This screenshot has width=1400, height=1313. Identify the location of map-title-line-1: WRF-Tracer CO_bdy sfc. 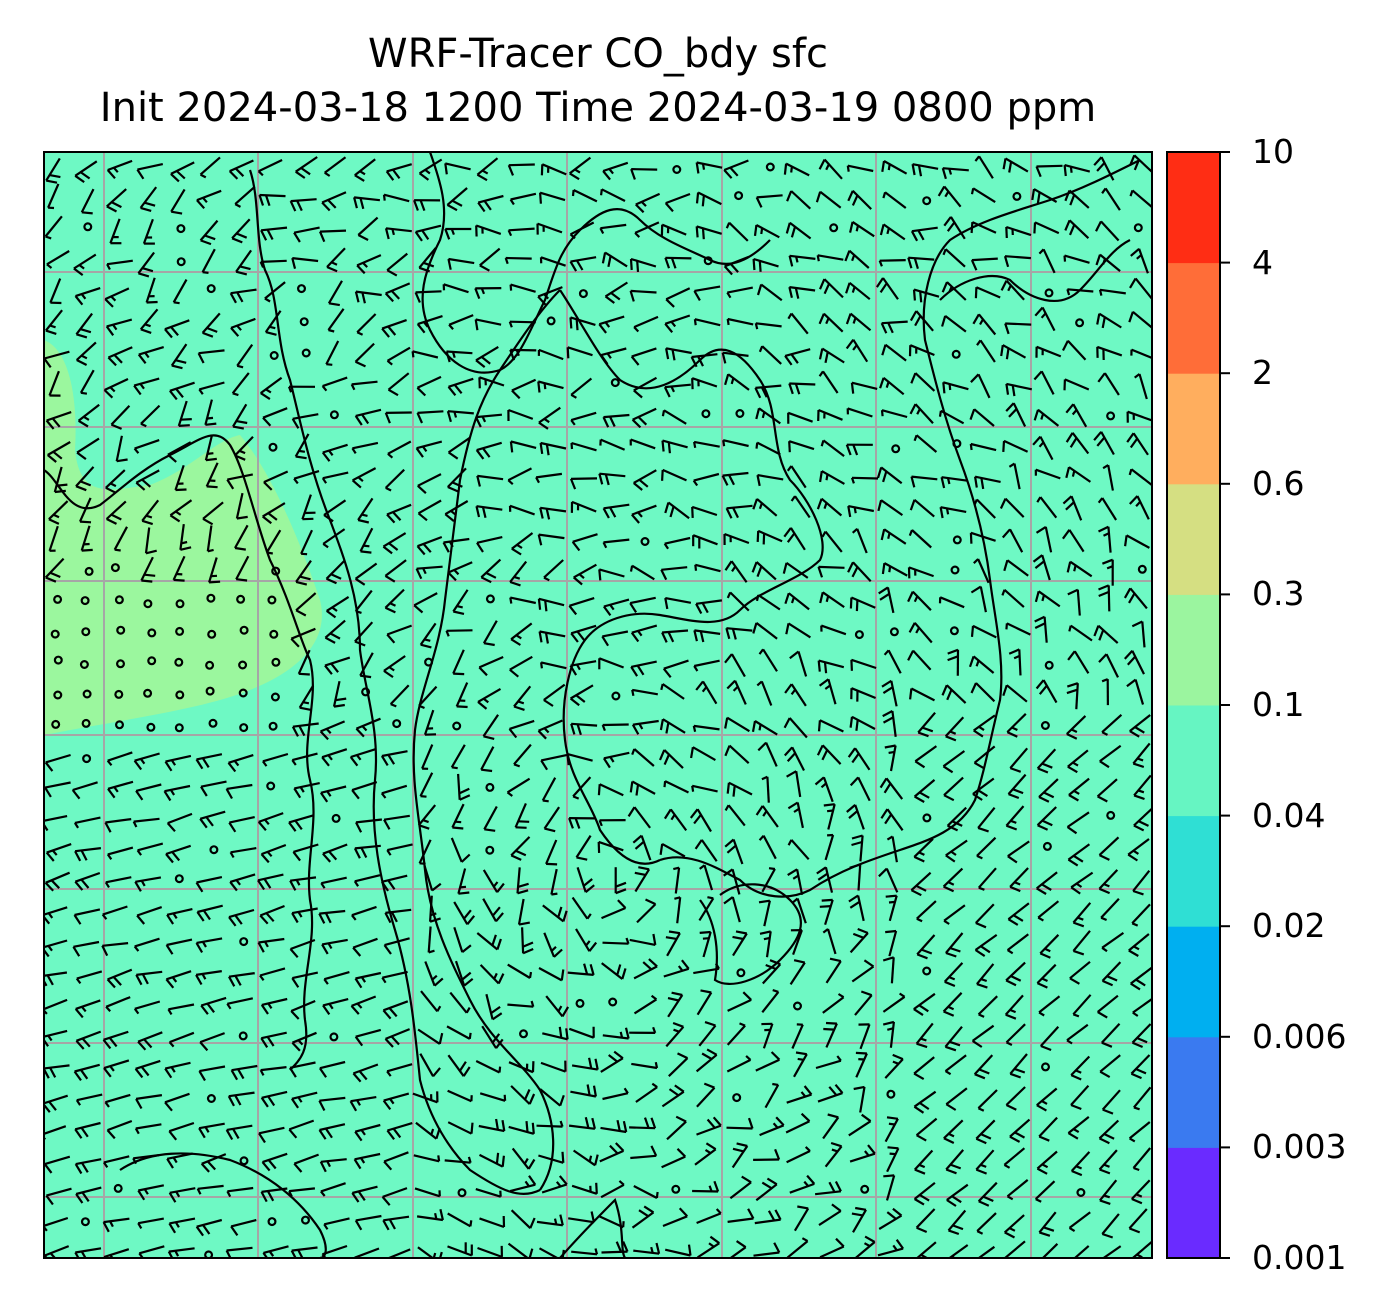
(598, 54).